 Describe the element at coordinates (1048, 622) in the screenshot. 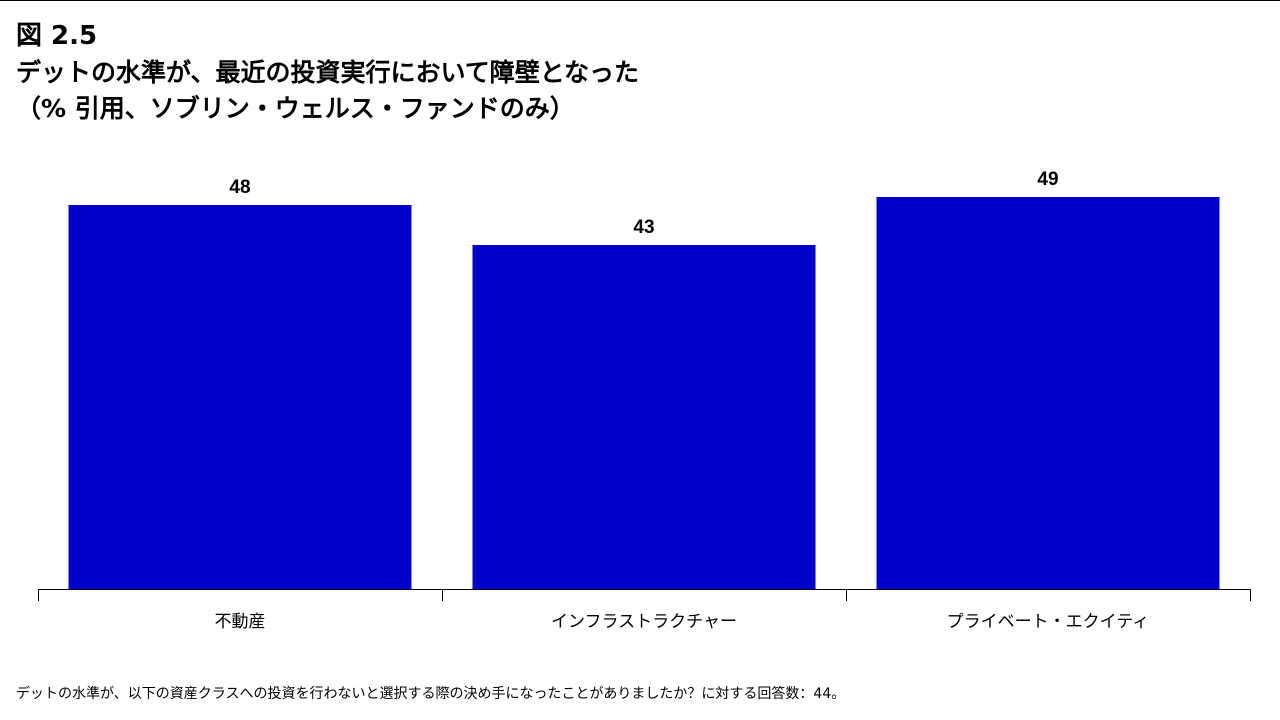

I see `category-label-3: プライベート・エクイティ` at that location.